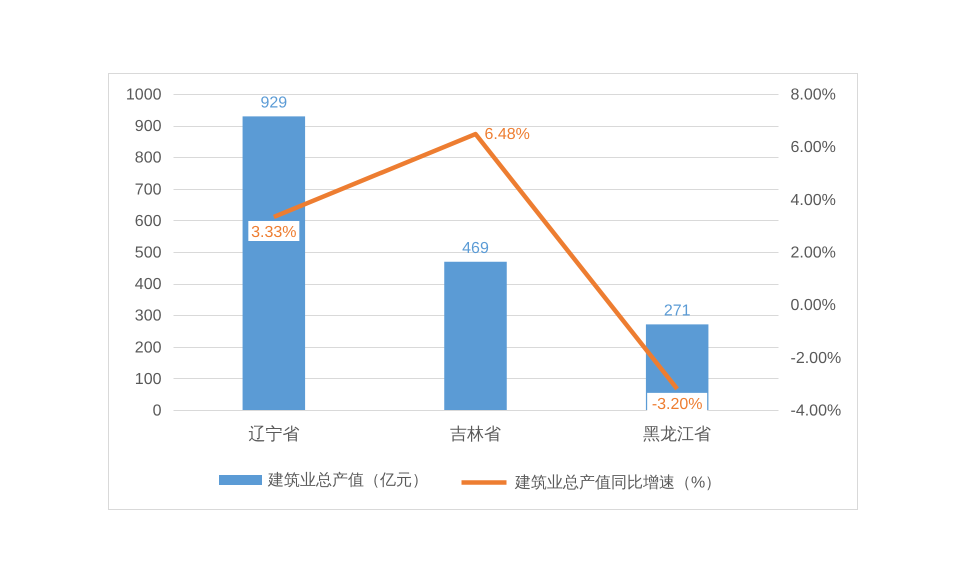 The image size is (968, 582). What do you see at coordinates (475, 248) in the screenshot?
I see `data-label: 469` at bounding box center [475, 248].